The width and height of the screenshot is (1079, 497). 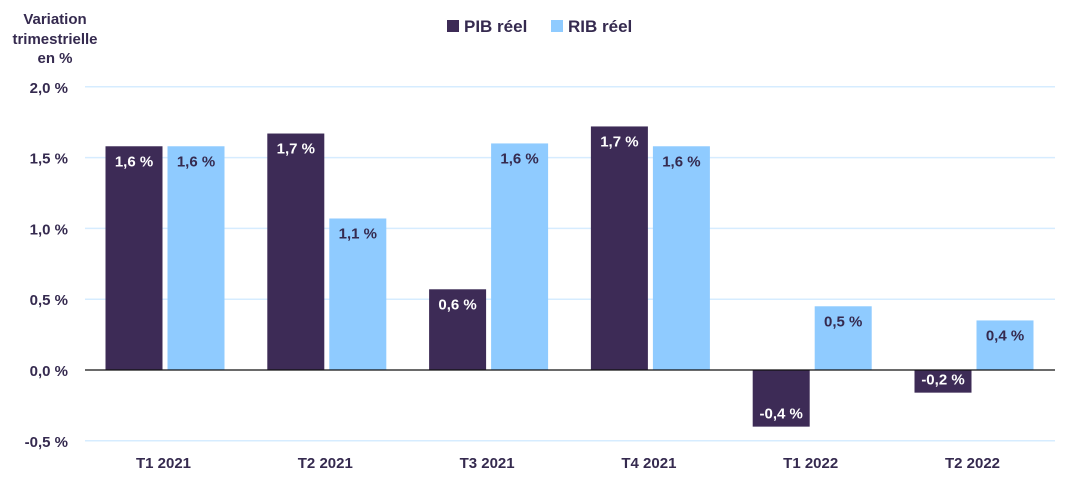 I want to click on y-tick-label: 0,0 %, so click(x=49, y=371).